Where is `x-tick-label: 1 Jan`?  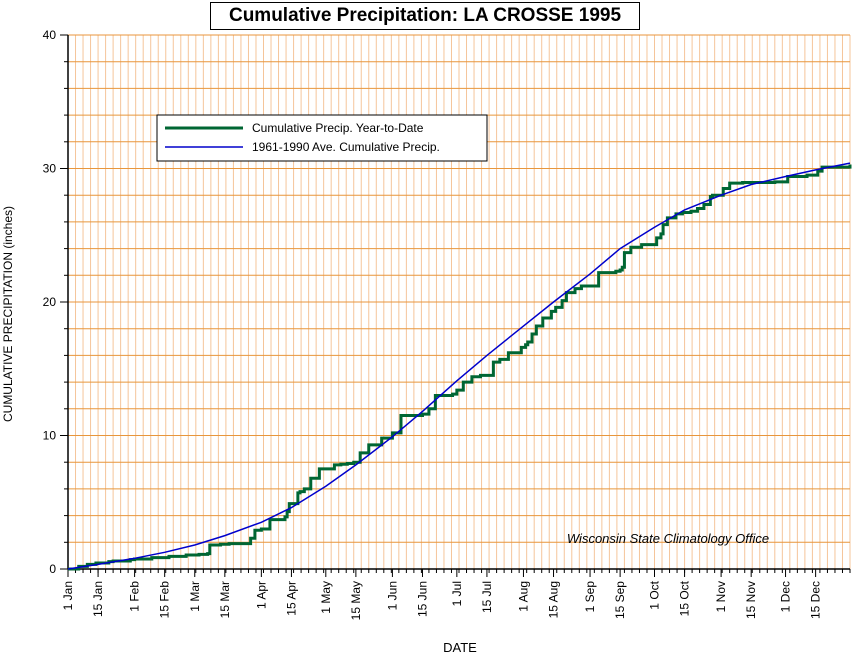 x-tick-label: 1 Jan is located at coordinates (68, 595).